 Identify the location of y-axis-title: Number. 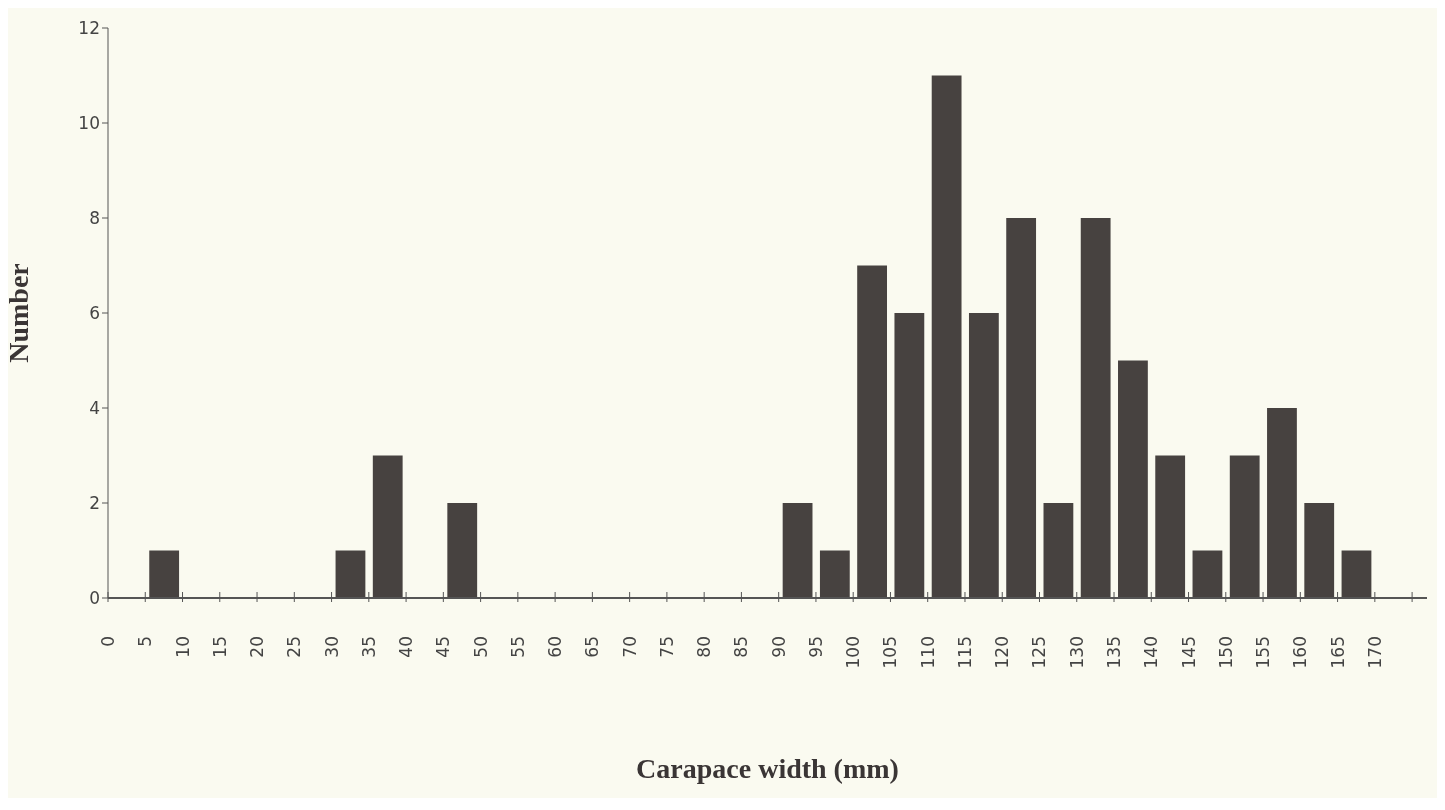
(18, 313).